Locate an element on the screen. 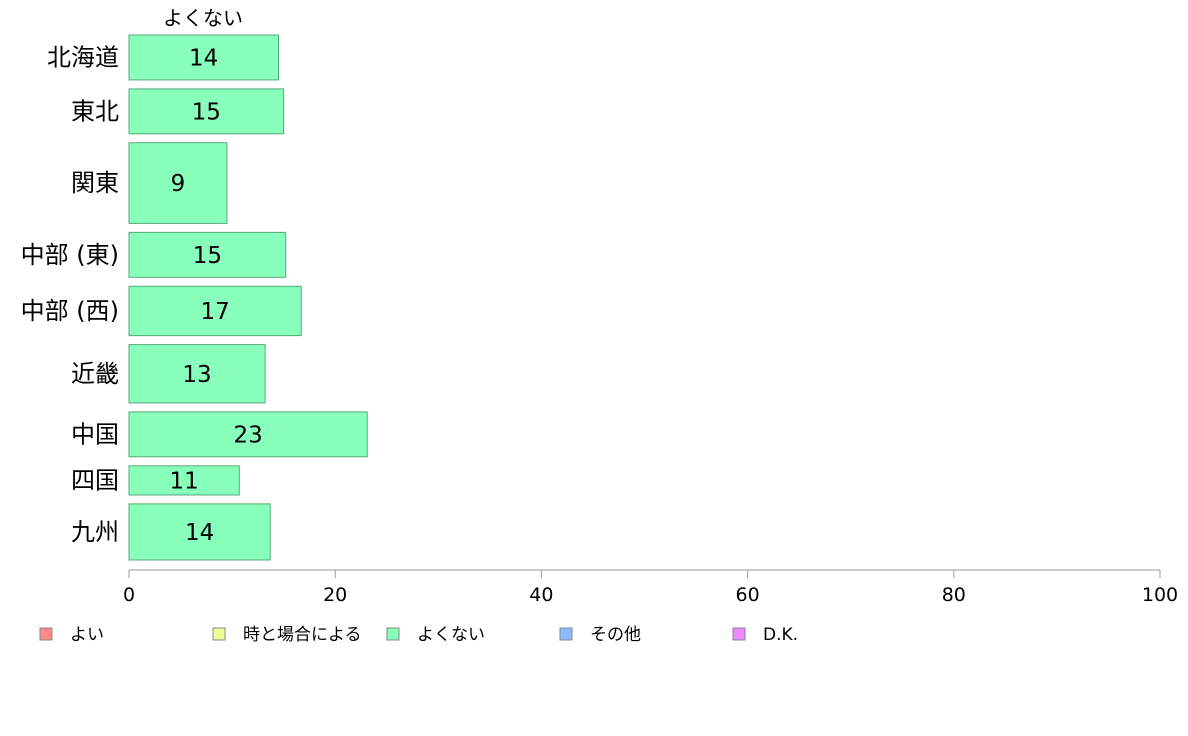 The image size is (1188, 736). value-label-0: 14 is located at coordinates (203, 58).